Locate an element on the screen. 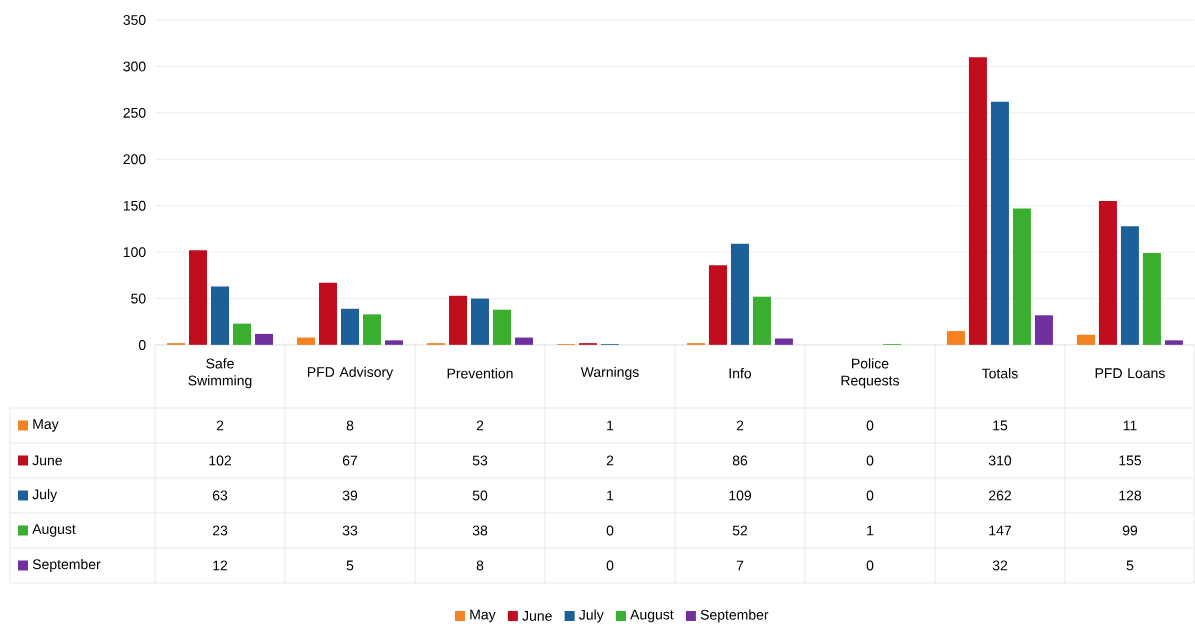 The image size is (1195, 628). data-label: 67 is located at coordinates (350, 460).